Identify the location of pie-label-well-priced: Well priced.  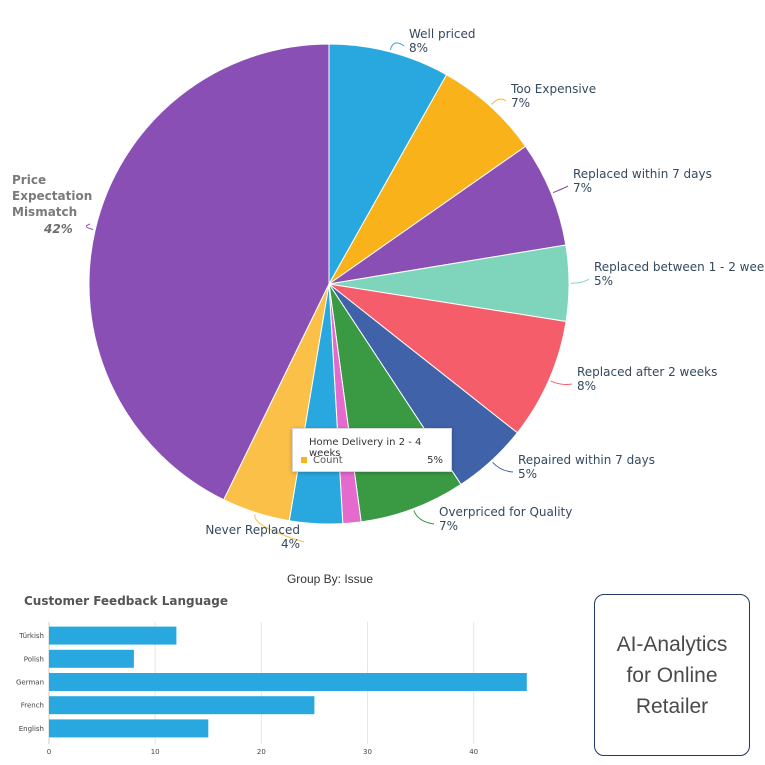
(442, 34).